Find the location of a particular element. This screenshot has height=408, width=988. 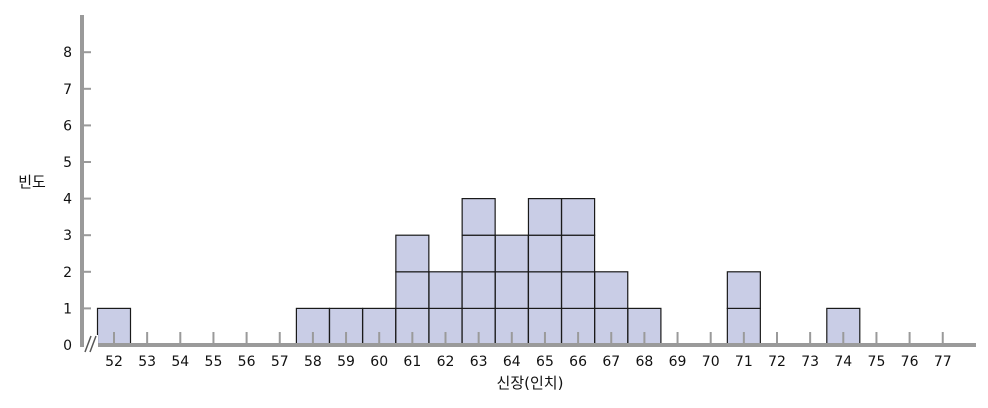

x-tick-label: 63 is located at coordinates (479, 362).